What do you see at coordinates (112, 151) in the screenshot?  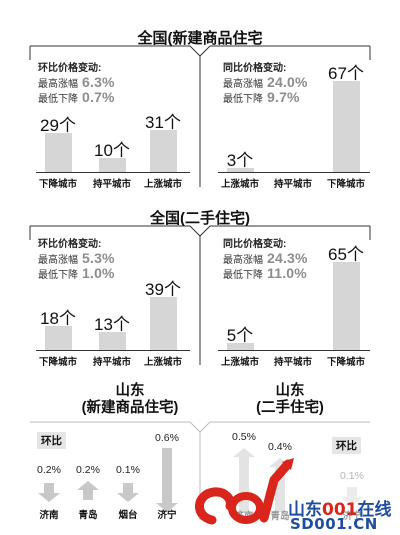 I see `bar-value-label: 10个` at bounding box center [112, 151].